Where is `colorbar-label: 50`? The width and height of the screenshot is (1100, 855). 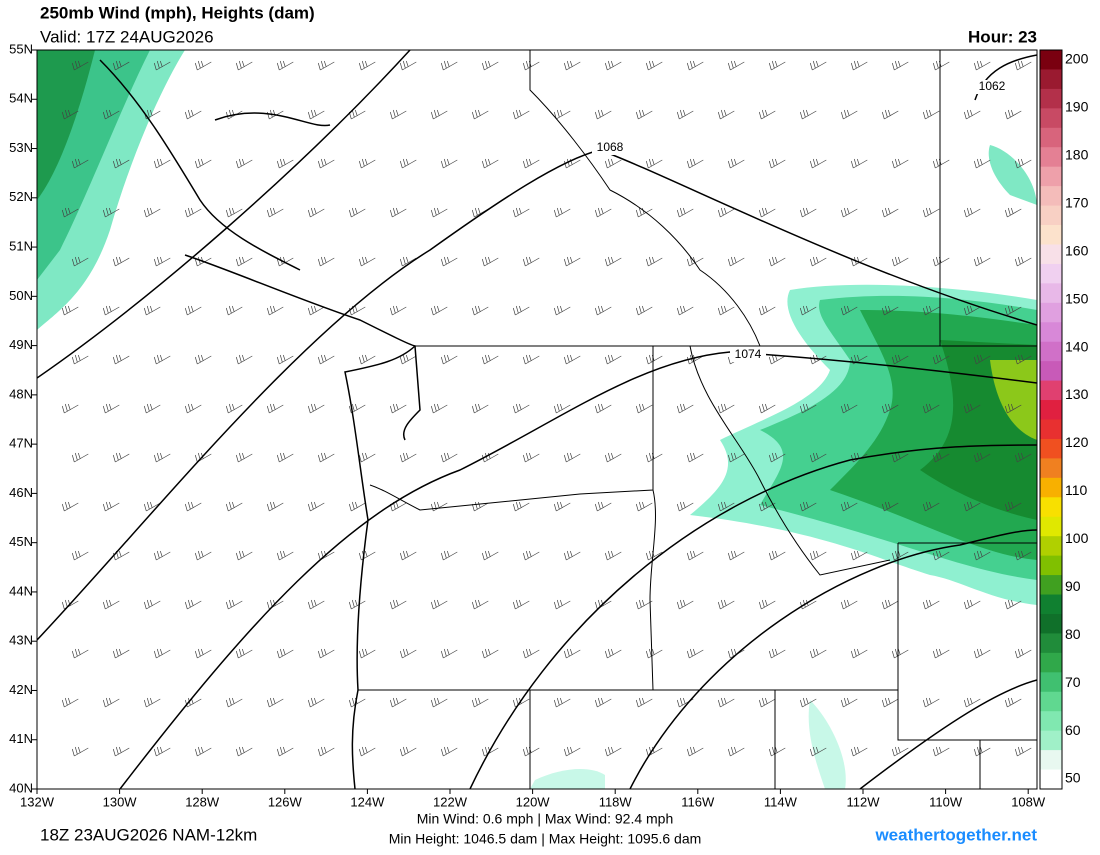 colorbar-label: 50 is located at coordinates (1073, 778).